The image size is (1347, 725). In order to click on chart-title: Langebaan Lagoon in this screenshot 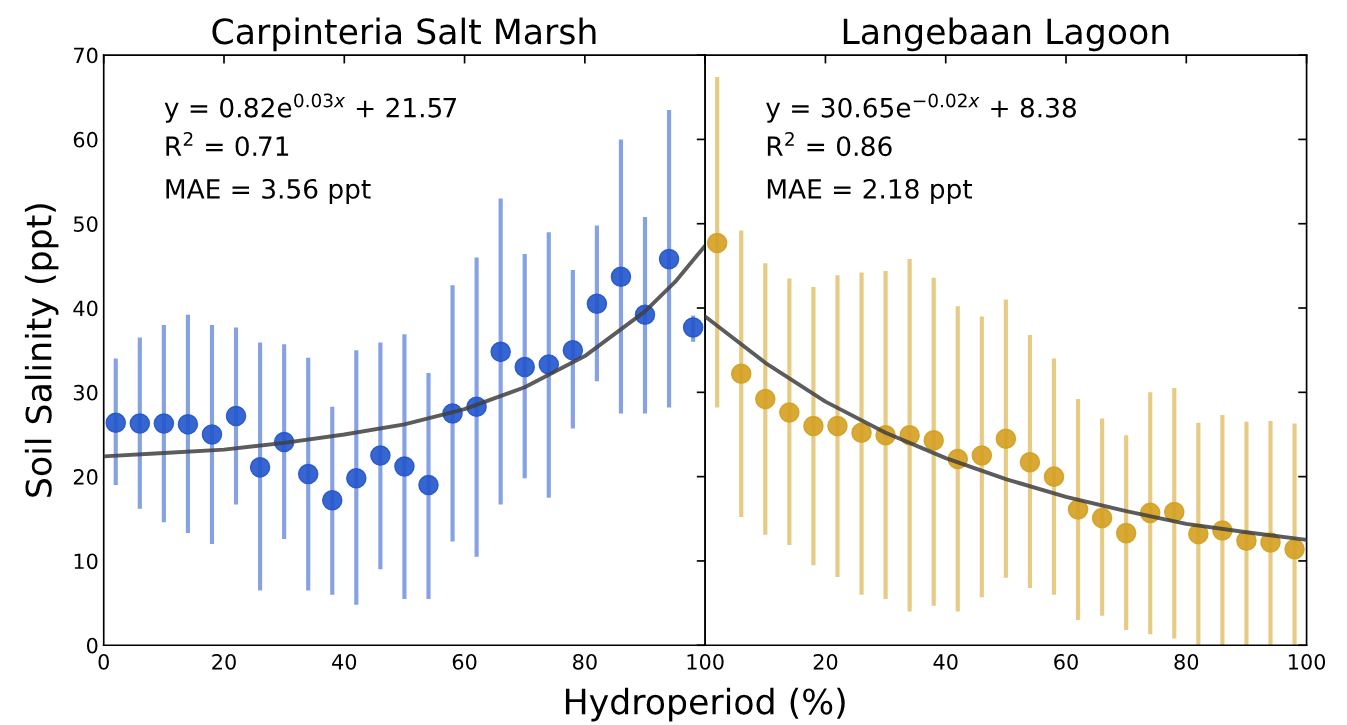, I will do `click(1006, 34)`.